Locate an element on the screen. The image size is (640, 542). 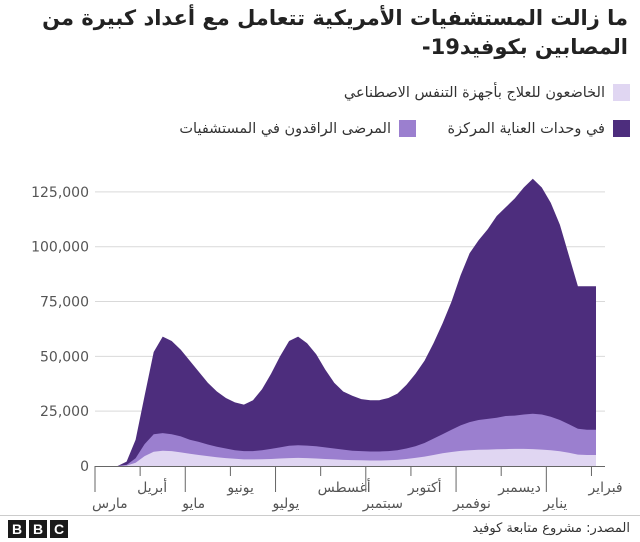
y-tick-label-75000: 75,000 is located at coordinates (64, 303).